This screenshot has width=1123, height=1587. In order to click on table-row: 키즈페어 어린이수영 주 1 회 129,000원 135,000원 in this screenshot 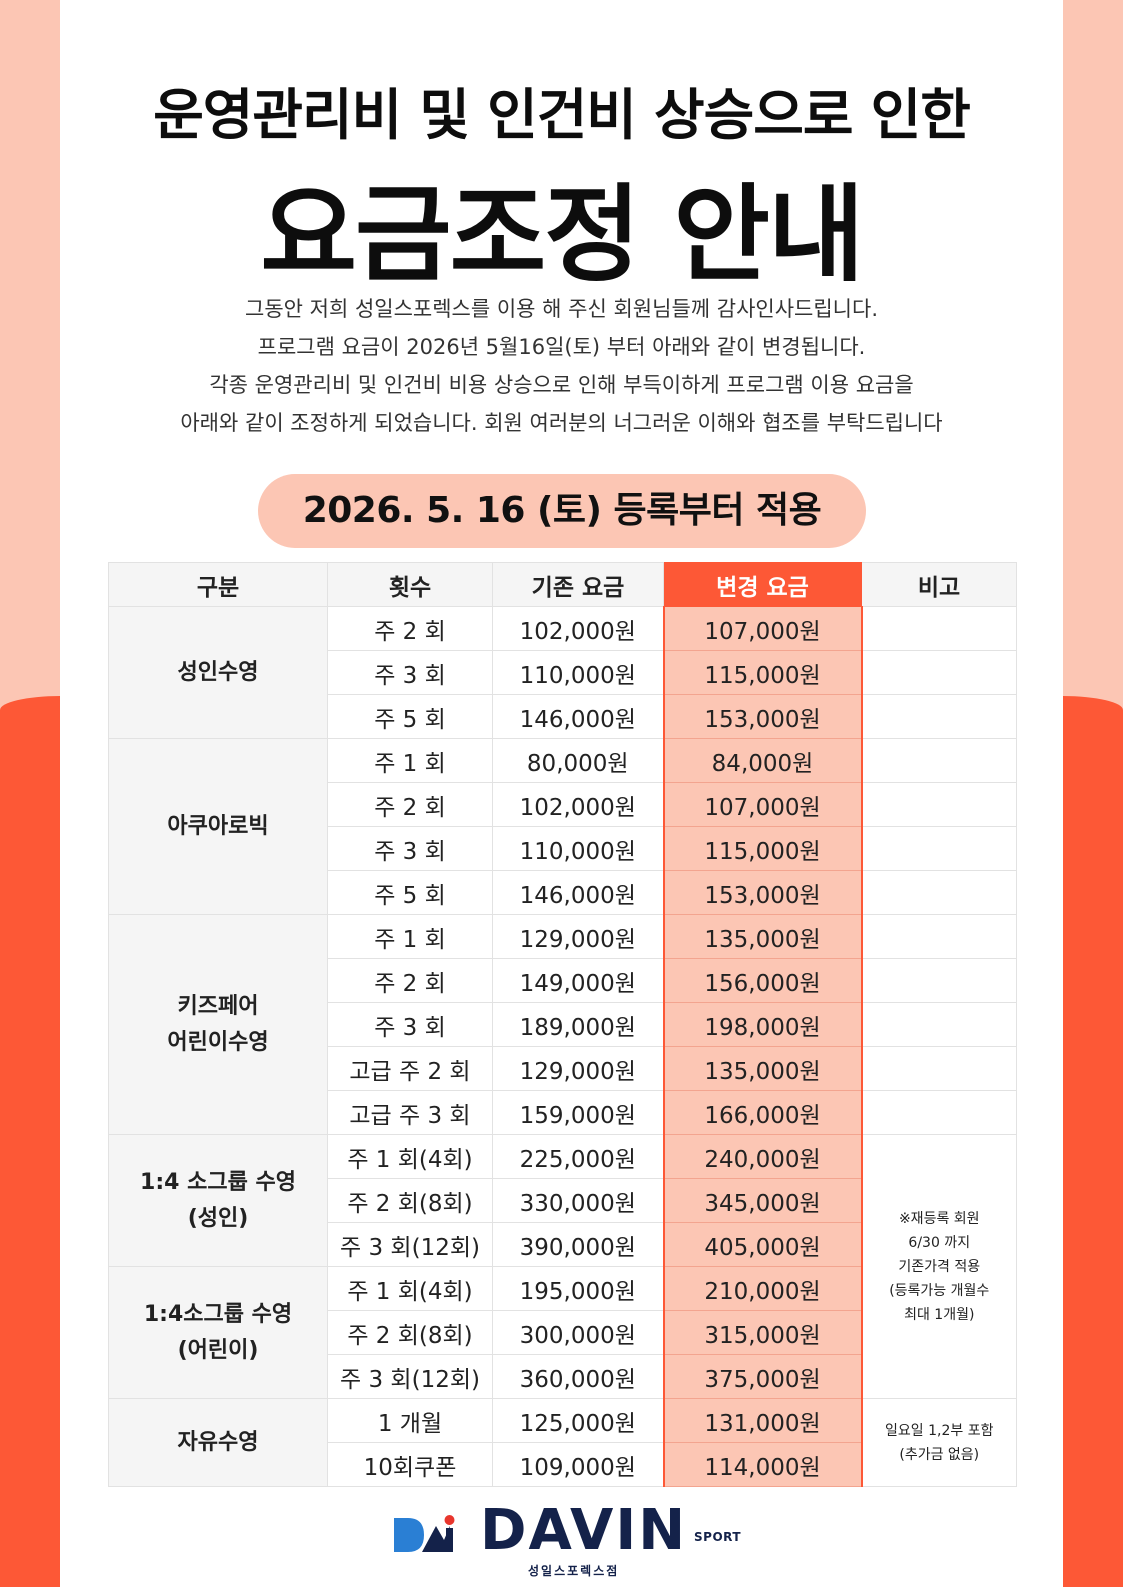, I will do `click(562, 1024)`.